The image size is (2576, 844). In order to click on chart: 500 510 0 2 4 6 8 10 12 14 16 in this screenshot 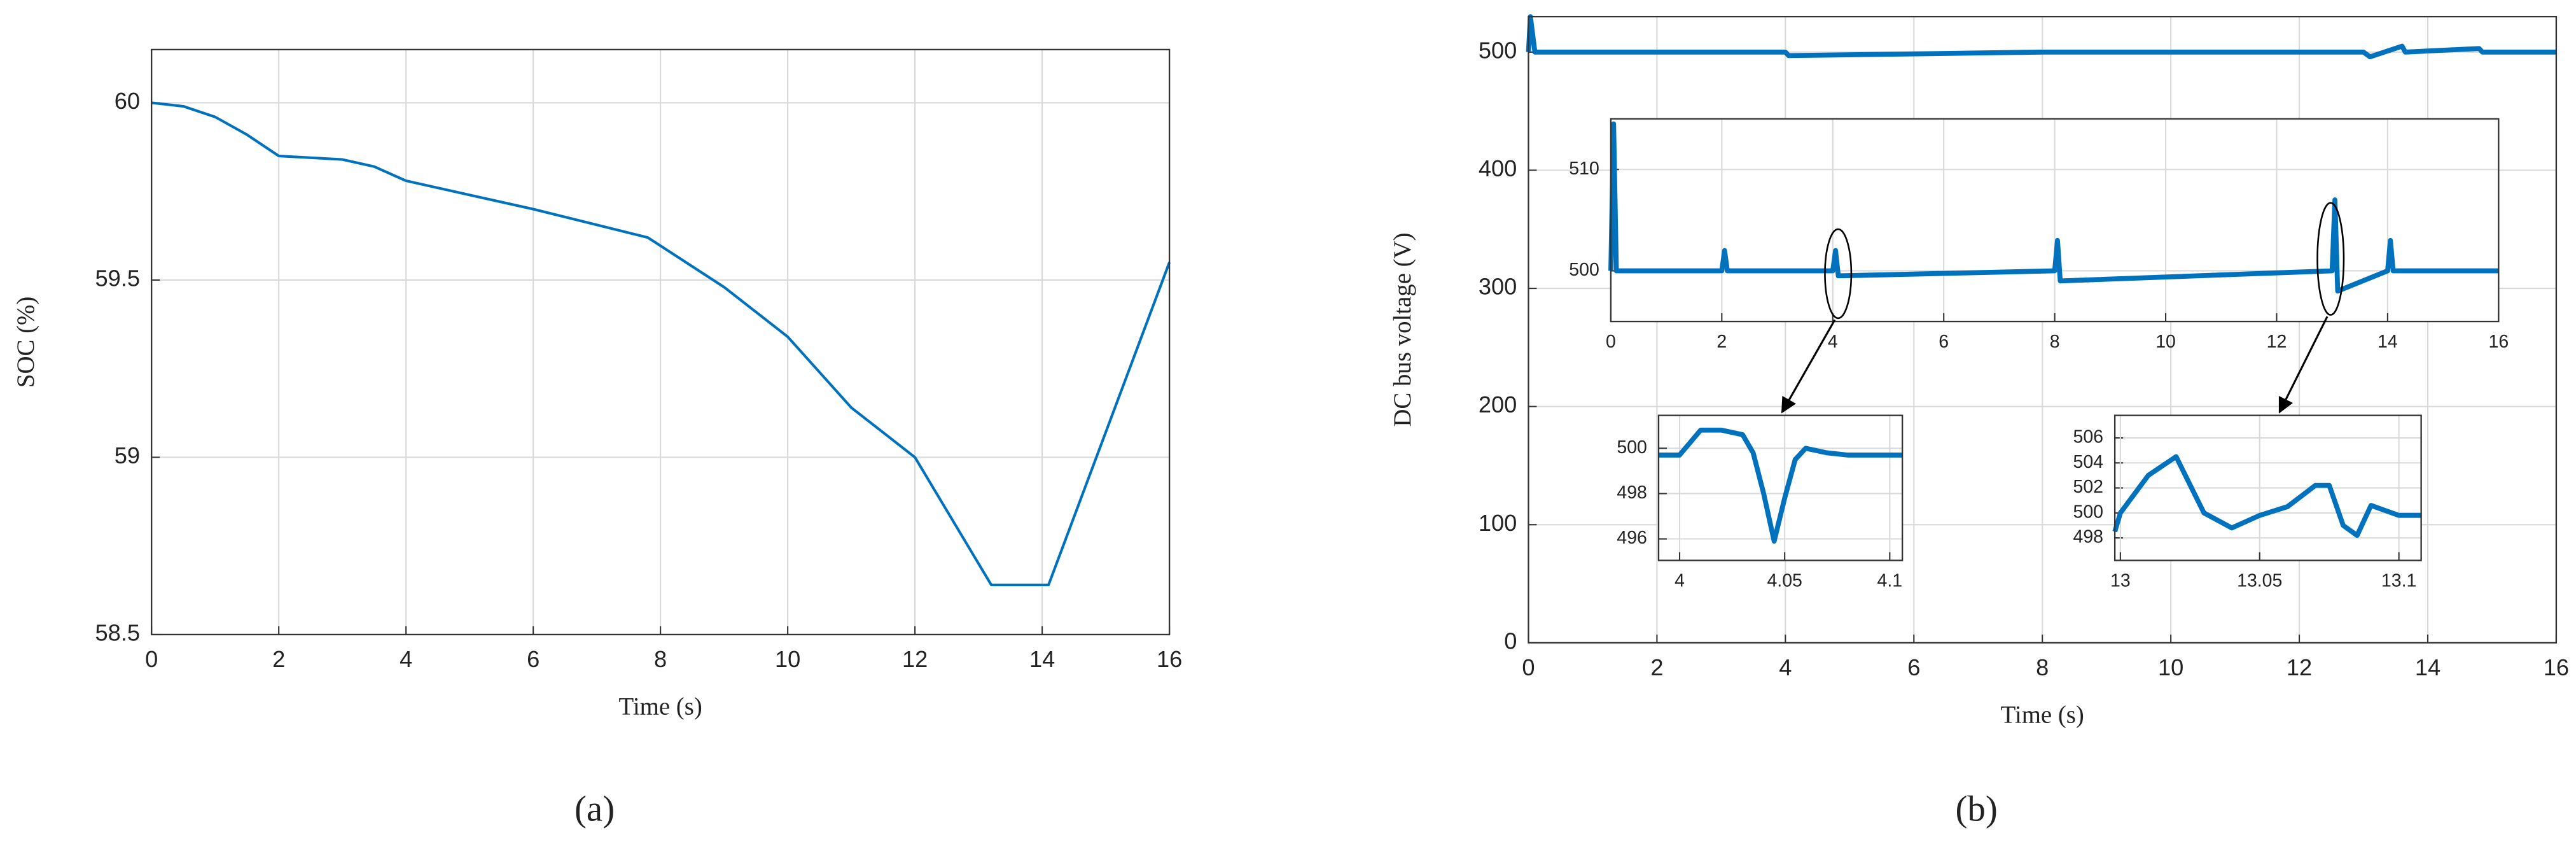, I will do `click(2039, 235)`.